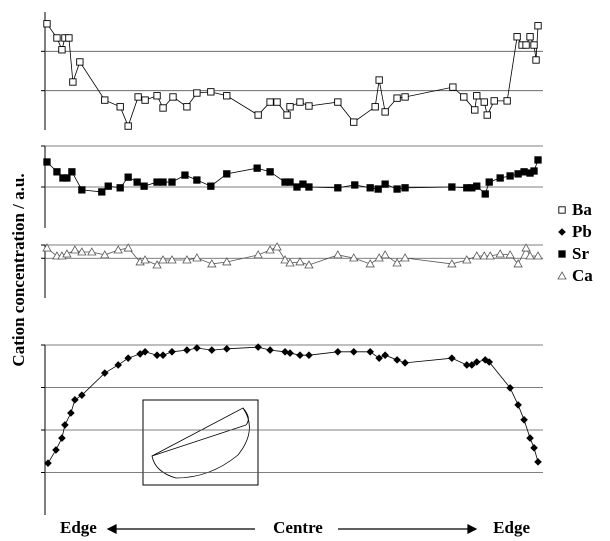 The height and width of the screenshot is (541, 610). I want to click on x-label-right: Edge, so click(511, 527).